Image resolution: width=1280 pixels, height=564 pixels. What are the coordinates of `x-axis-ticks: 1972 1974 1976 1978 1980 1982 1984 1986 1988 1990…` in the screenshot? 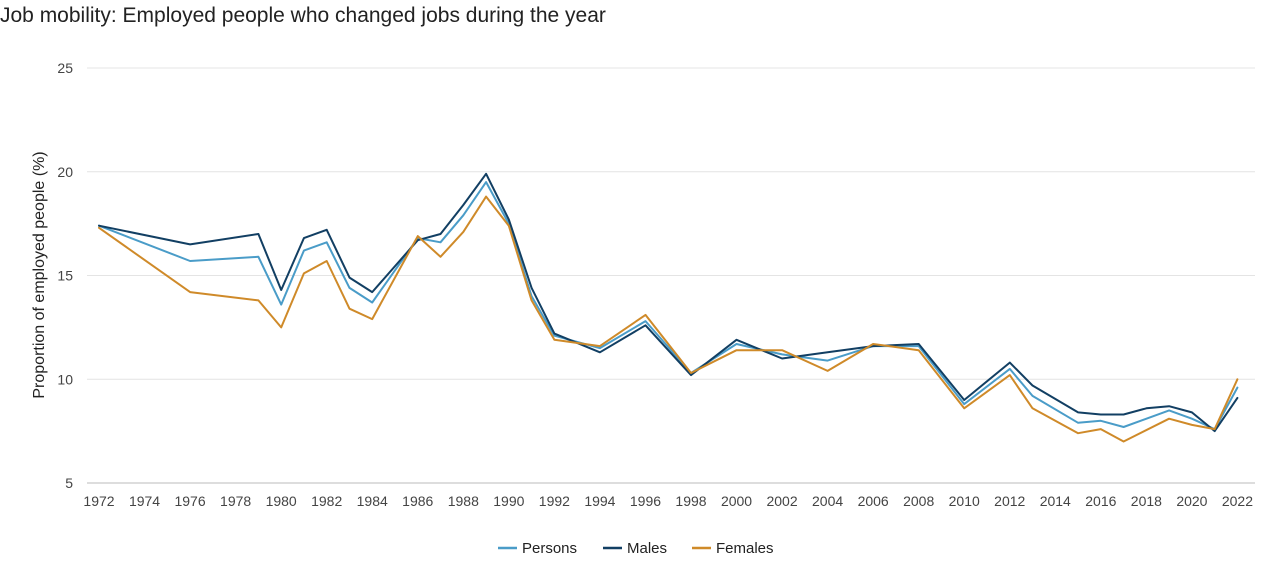 It's located at (668, 501).